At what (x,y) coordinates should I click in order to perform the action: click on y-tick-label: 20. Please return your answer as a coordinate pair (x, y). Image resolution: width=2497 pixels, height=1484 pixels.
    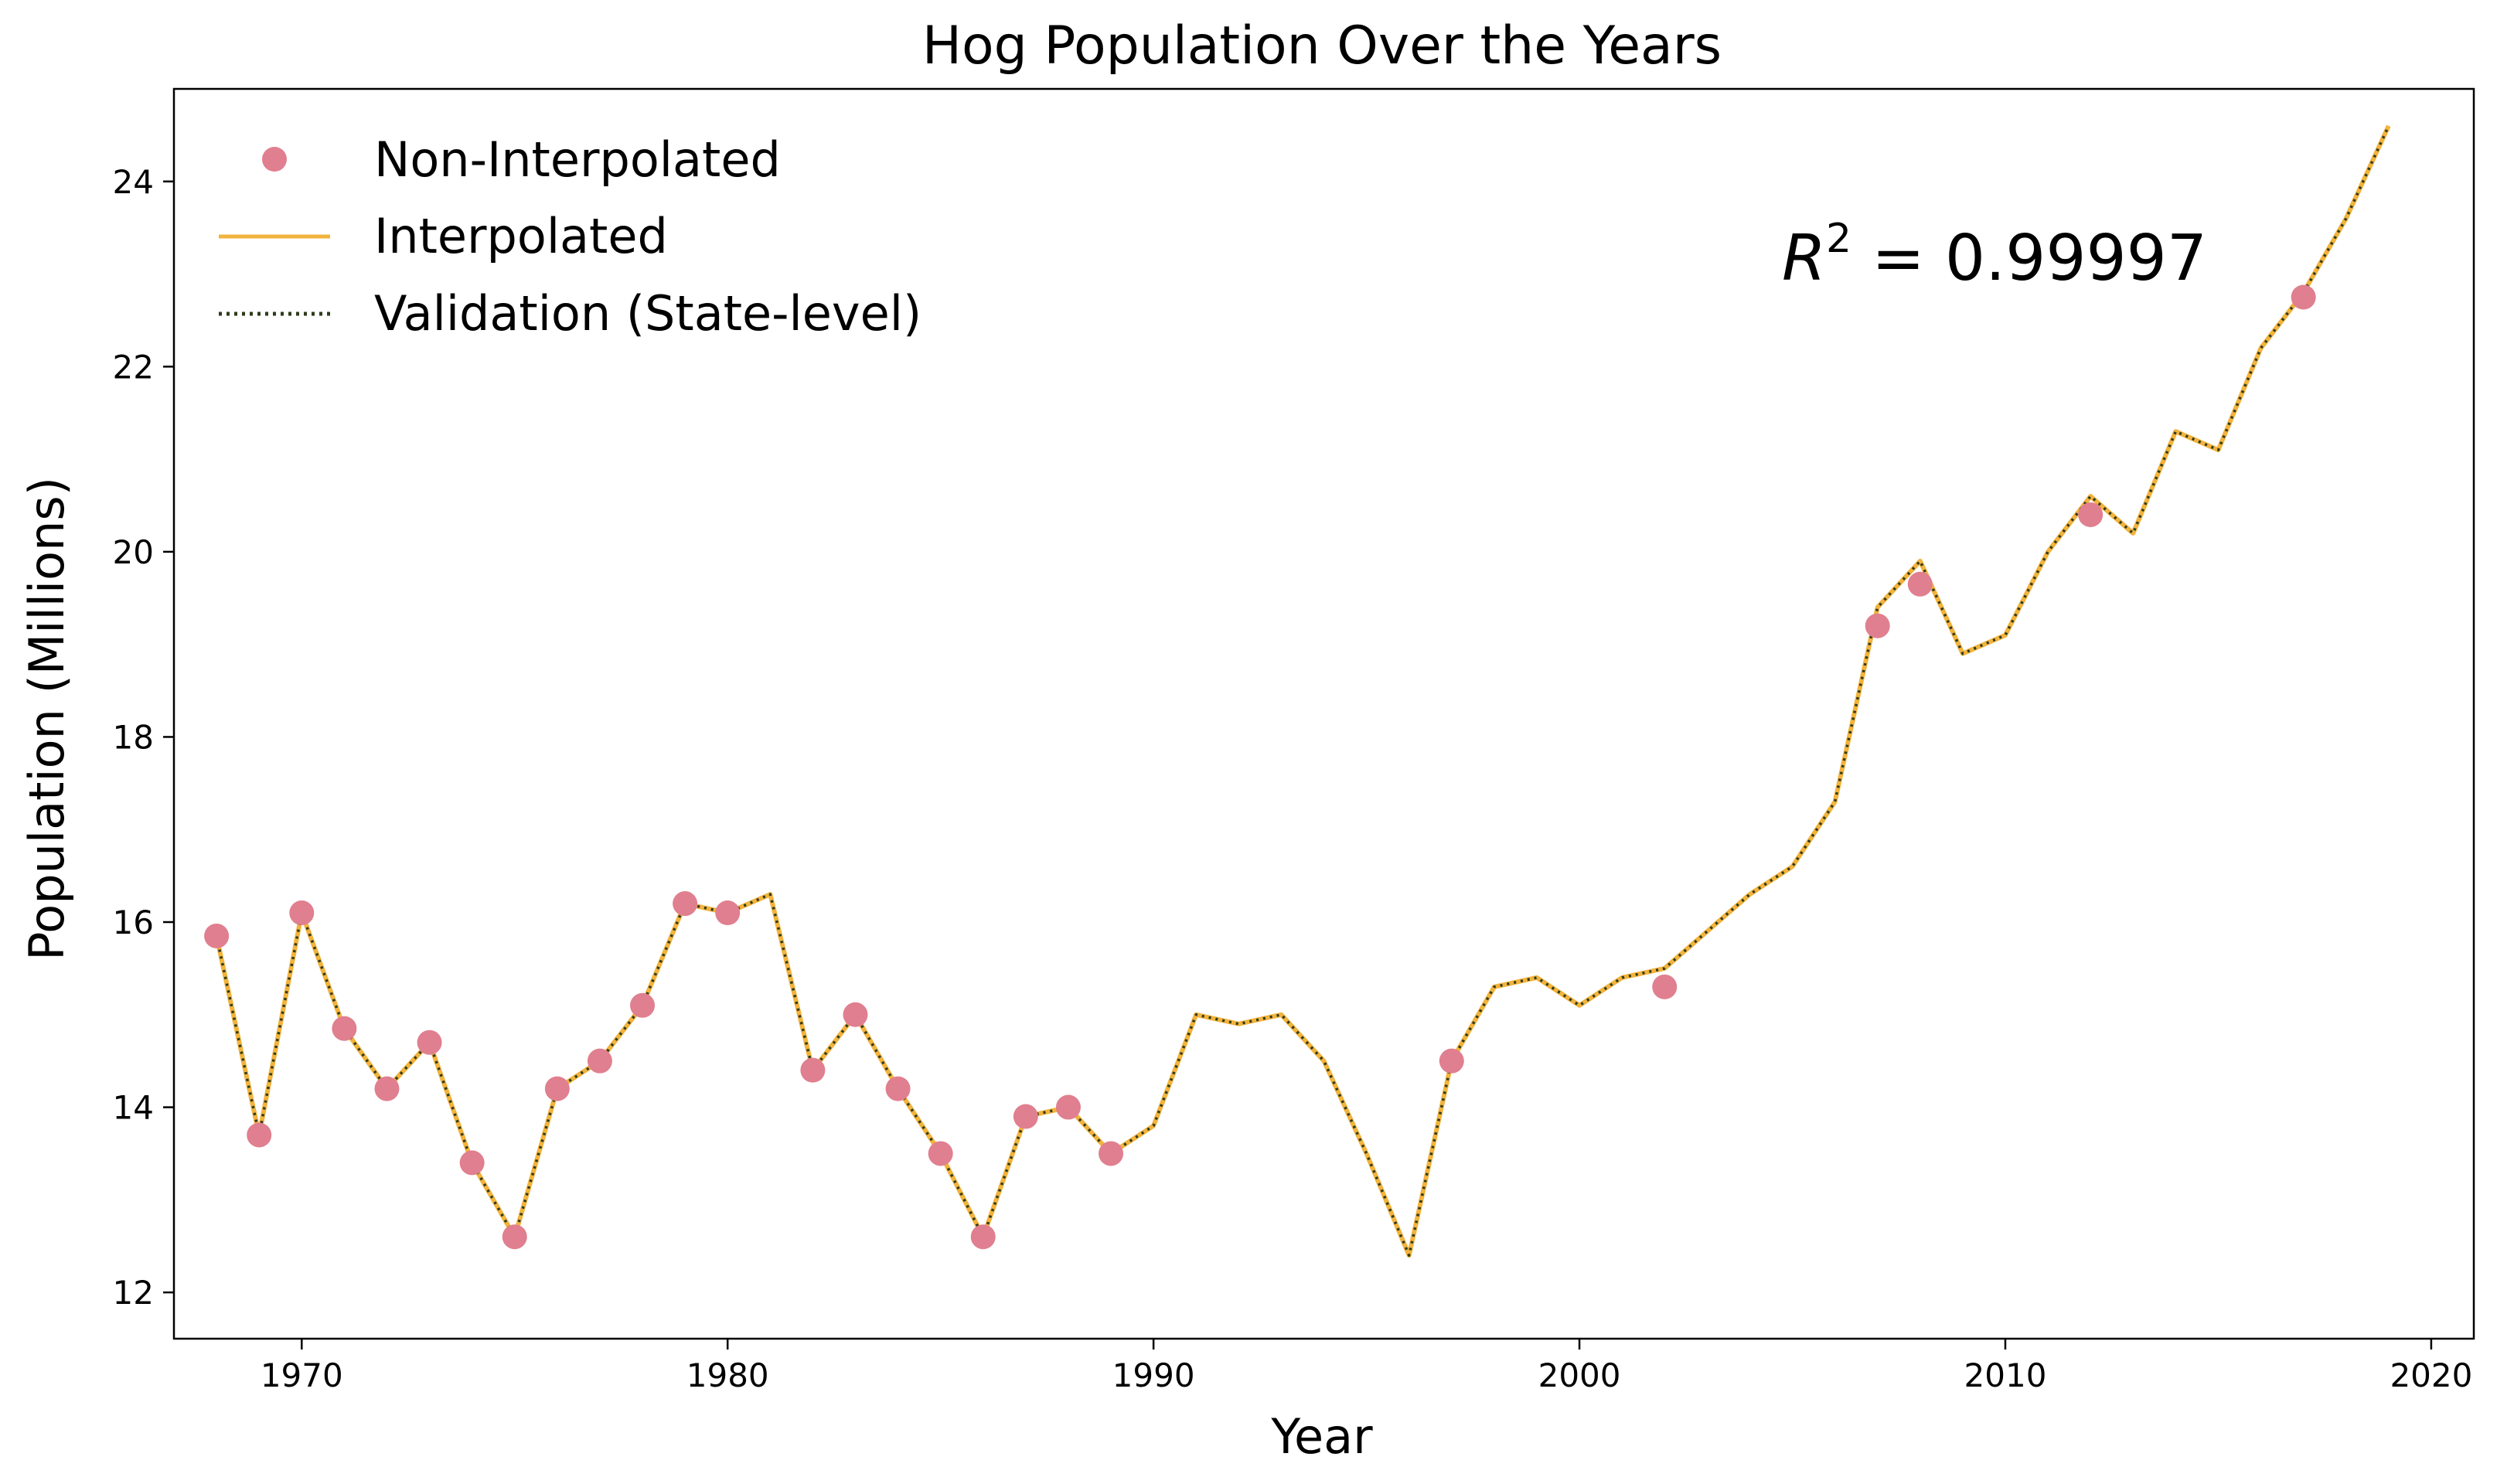
    Looking at the image, I should click on (133, 552).